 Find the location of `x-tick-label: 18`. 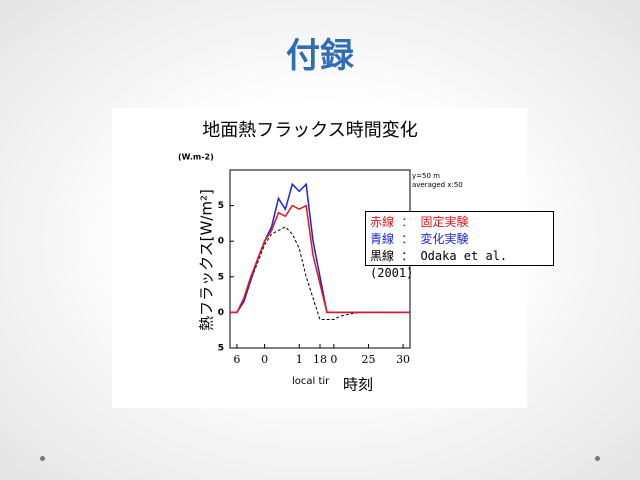

x-tick-label: 18 is located at coordinates (320, 359).